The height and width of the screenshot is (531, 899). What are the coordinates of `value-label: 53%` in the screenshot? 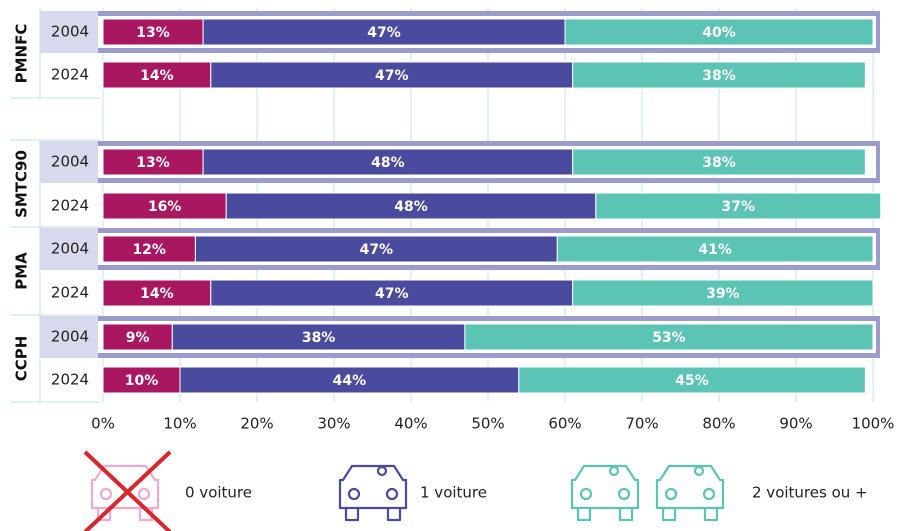 It's located at (669, 338).